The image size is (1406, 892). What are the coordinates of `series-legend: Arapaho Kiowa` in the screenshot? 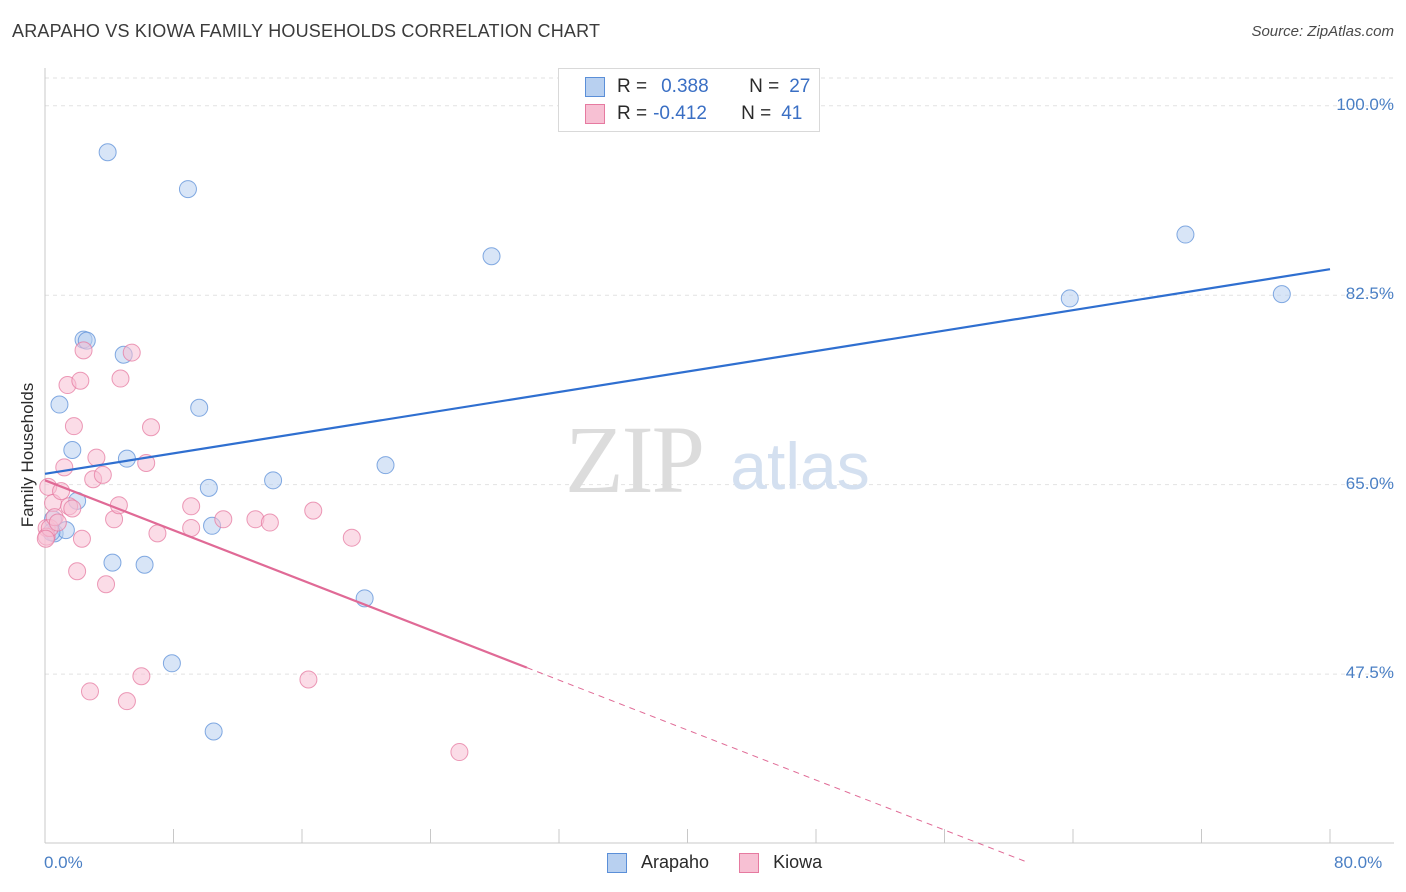 It's located at (729, 862).